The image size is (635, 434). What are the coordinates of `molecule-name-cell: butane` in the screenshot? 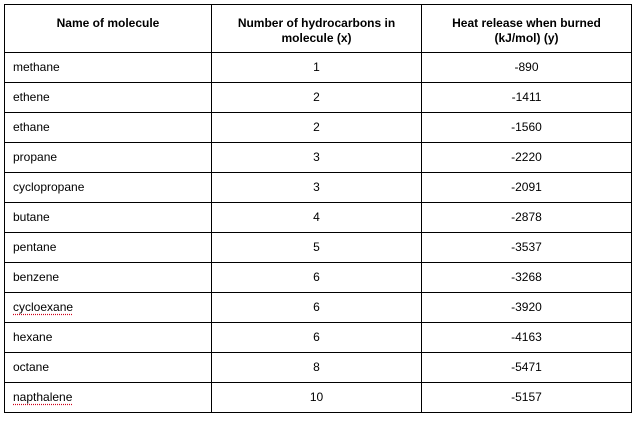 It's located at (108, 217).